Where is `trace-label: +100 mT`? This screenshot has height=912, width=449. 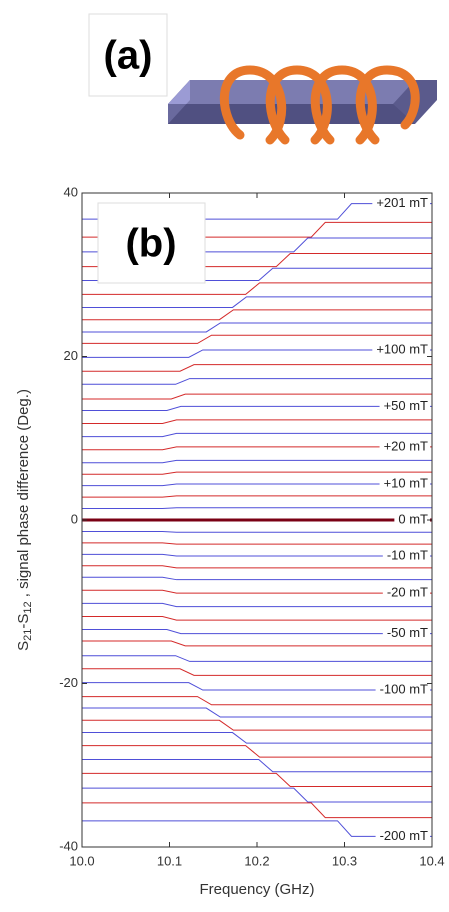 trace-label: +100 mT is located at coordinates (401, 349).